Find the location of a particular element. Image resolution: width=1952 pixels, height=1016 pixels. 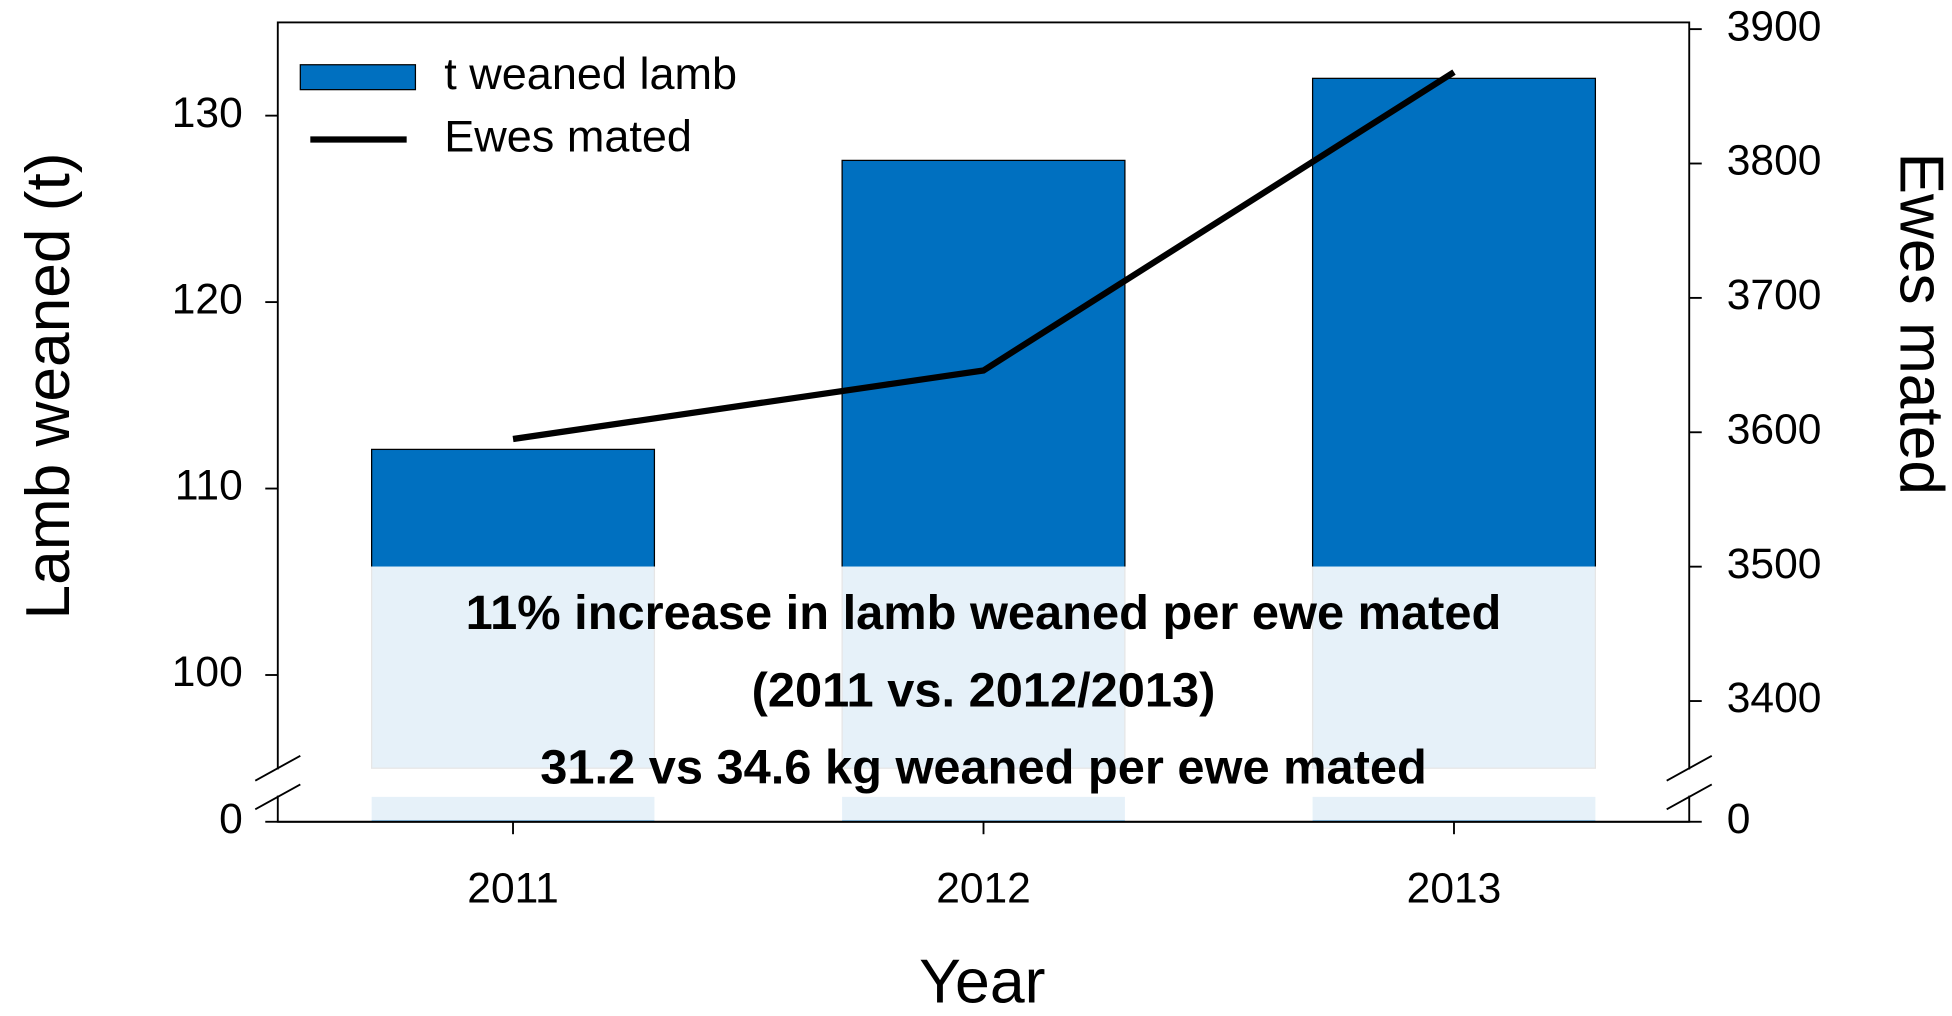

y-tick-label: 110 is located at coordinates (209, 485).